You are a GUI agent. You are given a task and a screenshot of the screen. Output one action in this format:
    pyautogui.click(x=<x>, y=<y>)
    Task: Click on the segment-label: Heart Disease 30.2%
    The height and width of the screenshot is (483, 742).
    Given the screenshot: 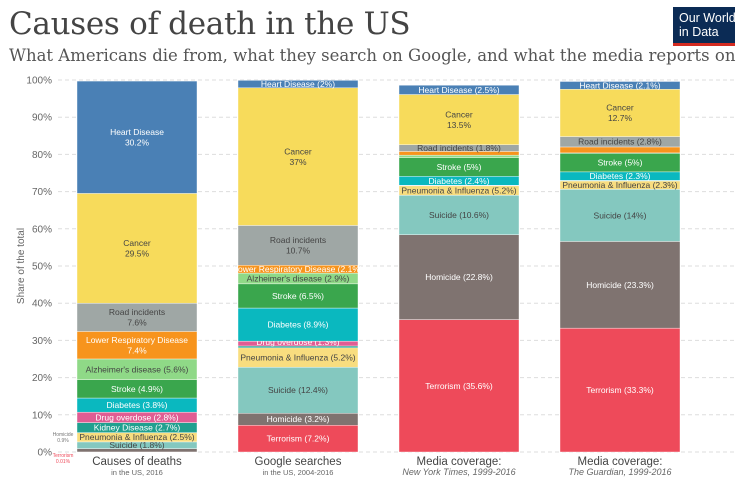 What is the action you would take?
    pyautogui.click(x=137, y=137)
    